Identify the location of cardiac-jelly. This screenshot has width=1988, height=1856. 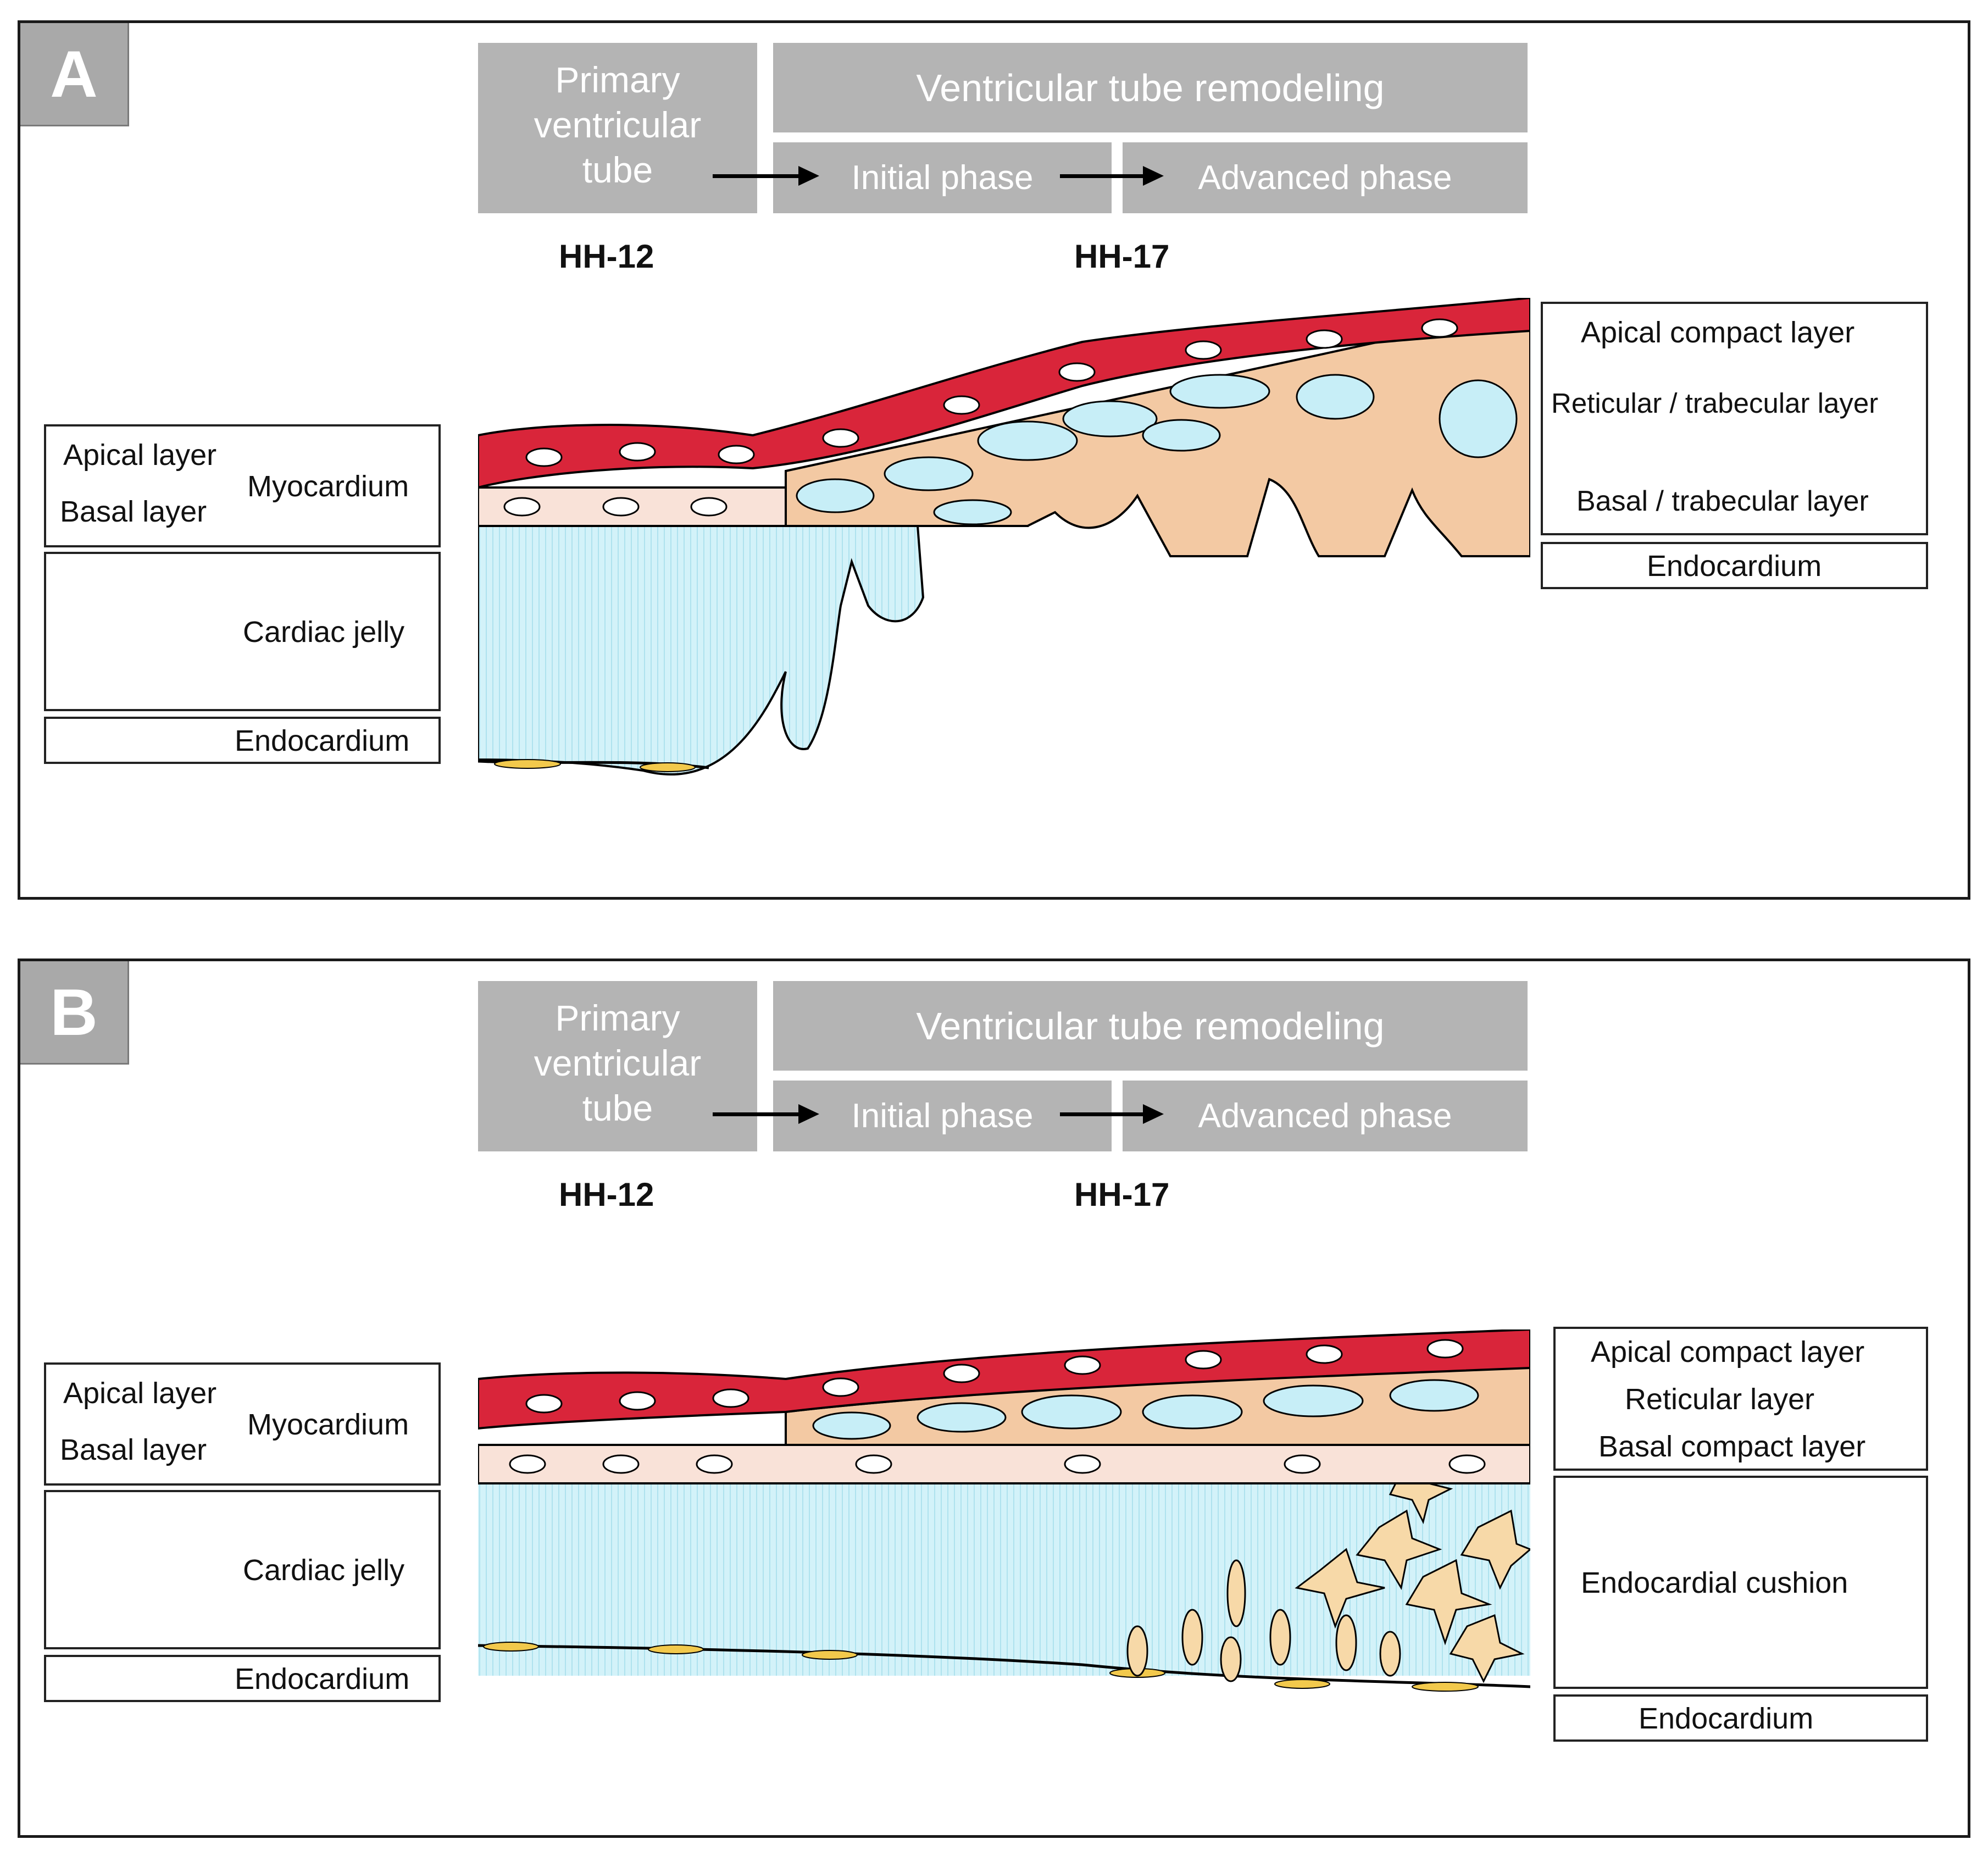
(702, 650).